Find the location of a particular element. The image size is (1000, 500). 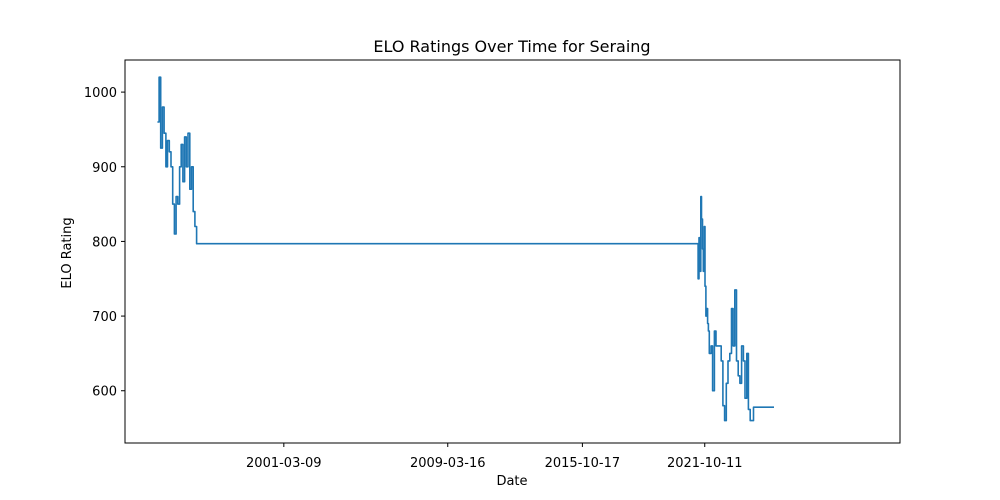

x-axis: 2001-03-09 2009-03-16 2015-10-17 2021-10-11 is located at coordinates (494, 457).